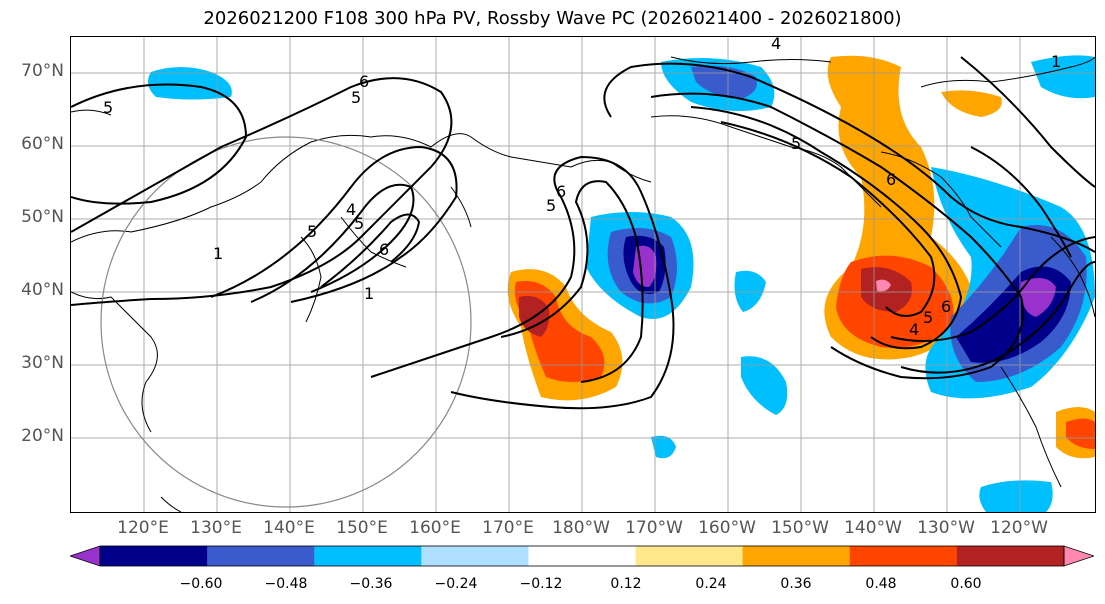 This screenshot has width=1105, height=604. What do you see at coordinates (201, 584) in the screenshot?
I see `colorbar-tick: −0.60` at bounding box center [201, 584].